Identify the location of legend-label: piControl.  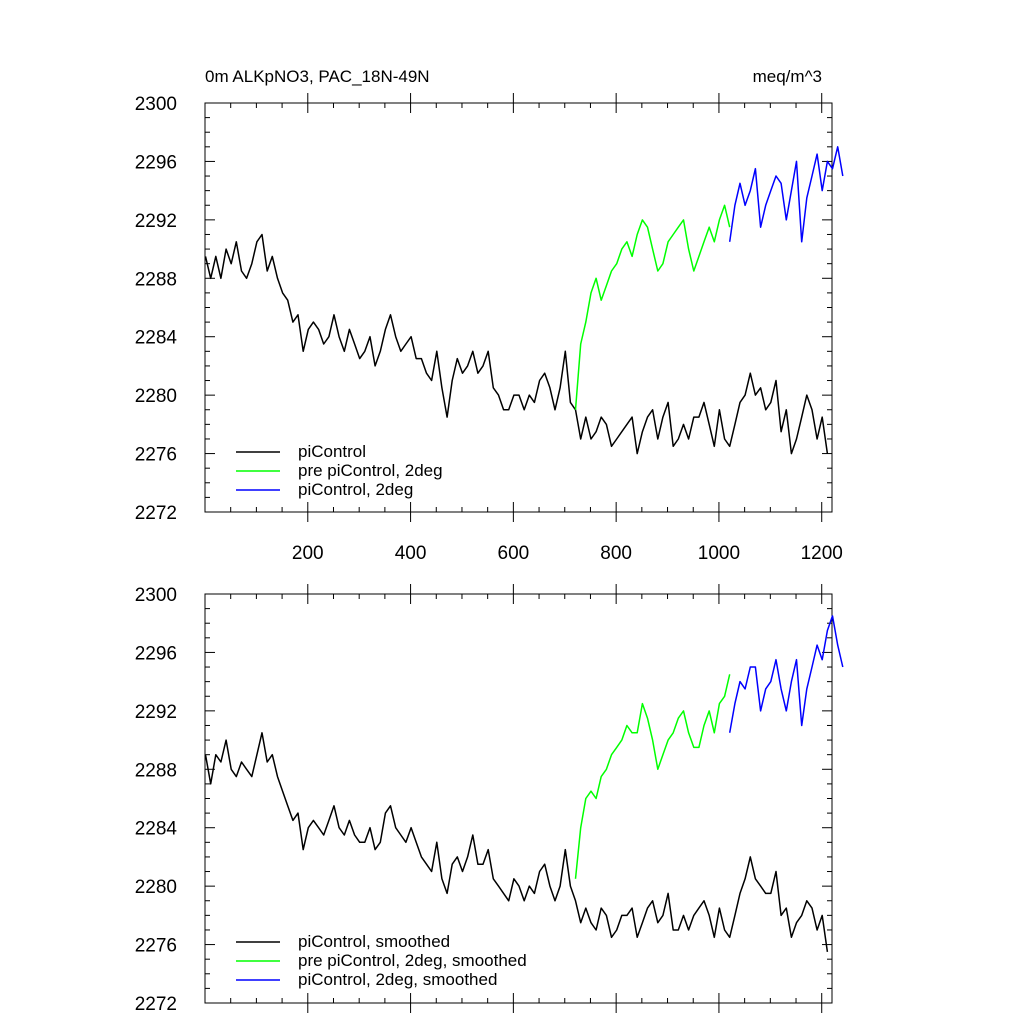
(332, 451).